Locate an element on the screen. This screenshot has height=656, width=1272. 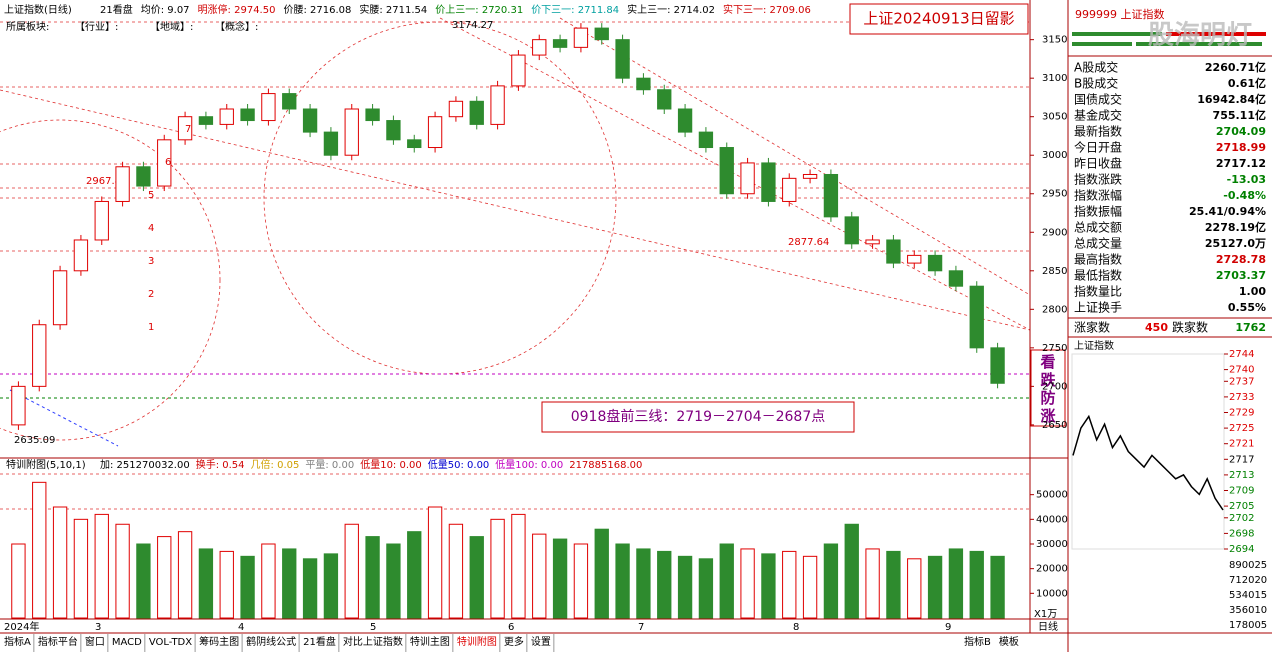
mini-vol-label: 178005 is located at coordinates (1248, 625).